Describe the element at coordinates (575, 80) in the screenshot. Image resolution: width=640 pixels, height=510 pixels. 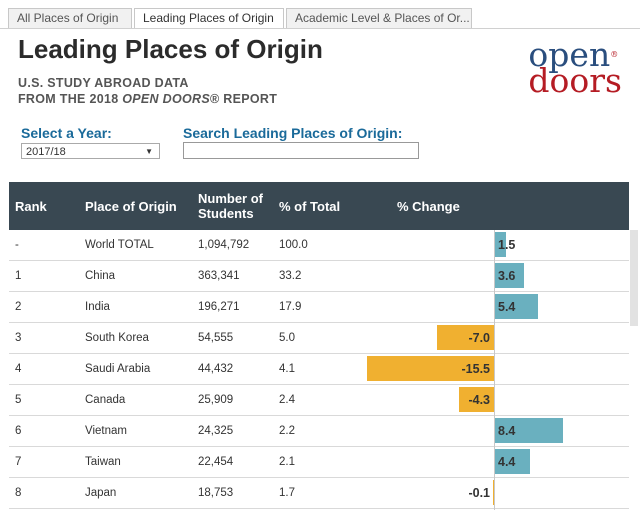
I see `logo-line2: doors` at that location.